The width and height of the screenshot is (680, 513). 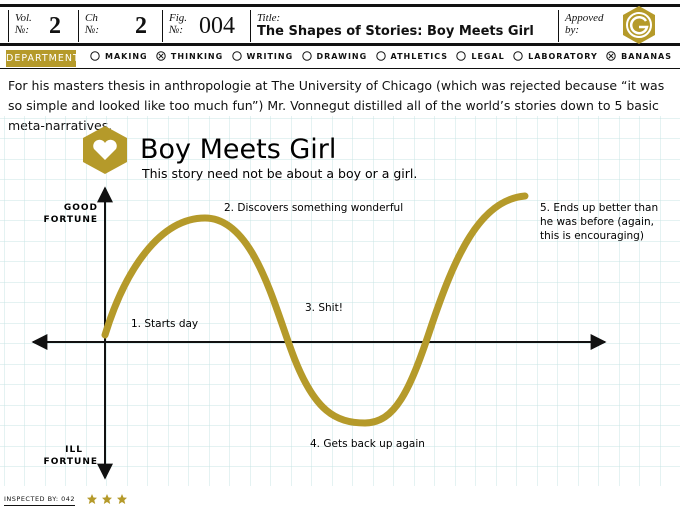 I want to click on label-line: by:, so click(x=572, y=30).